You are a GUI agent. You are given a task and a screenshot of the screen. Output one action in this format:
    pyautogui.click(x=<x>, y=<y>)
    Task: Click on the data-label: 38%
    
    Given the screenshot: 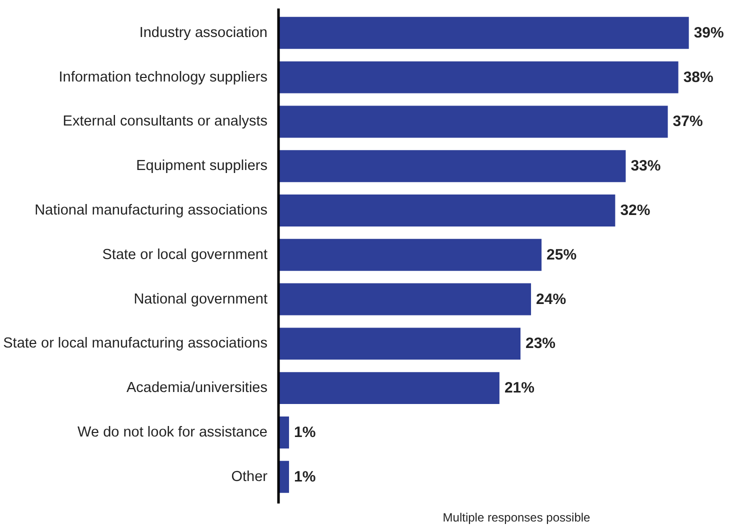 What is the action you would take?
    pyautogui.click(x=698, y=77)
    